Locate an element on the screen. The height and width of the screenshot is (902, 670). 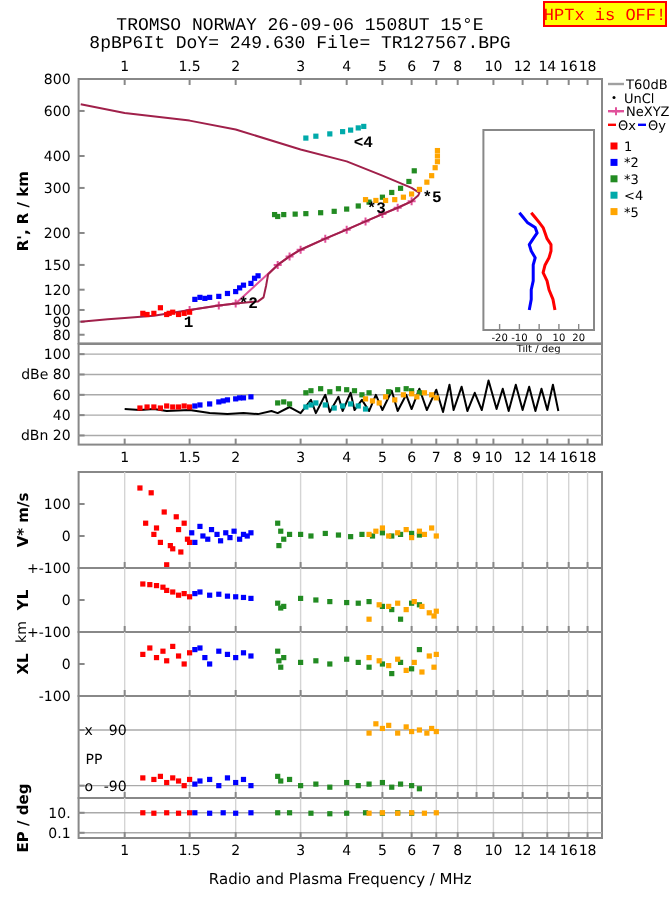
annotation: *5 is located at coordinates (432, 198).